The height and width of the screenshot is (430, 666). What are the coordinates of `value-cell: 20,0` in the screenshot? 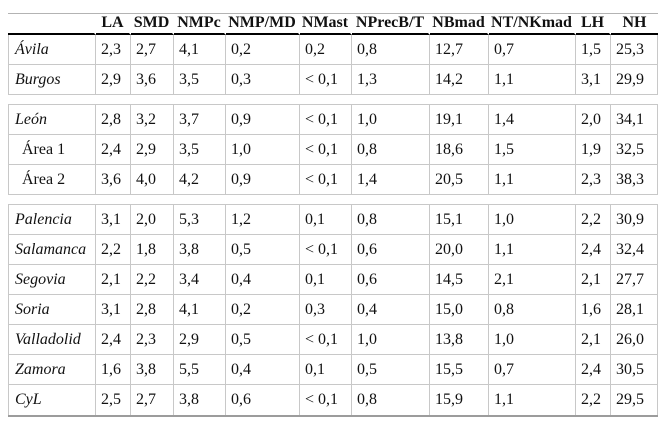 It's located at (459, 250).